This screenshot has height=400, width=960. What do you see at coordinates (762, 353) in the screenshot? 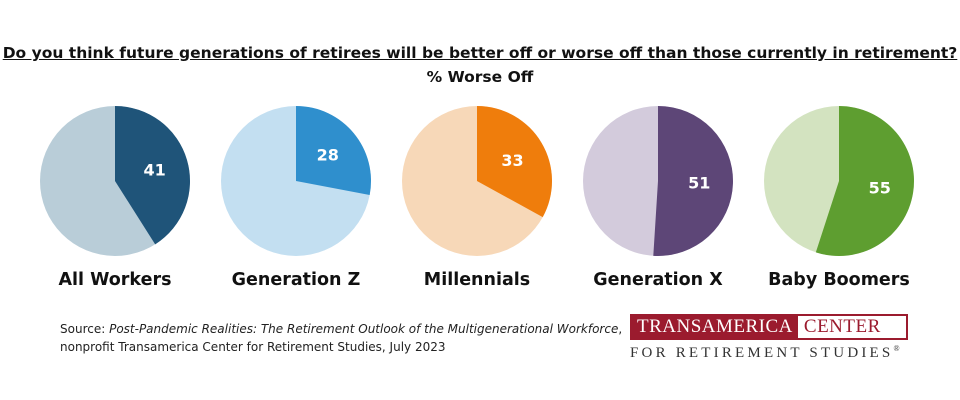
I see `logo-tagline-text: FOR RETIREMENT STUDIES` at bounding box center [762, 353].